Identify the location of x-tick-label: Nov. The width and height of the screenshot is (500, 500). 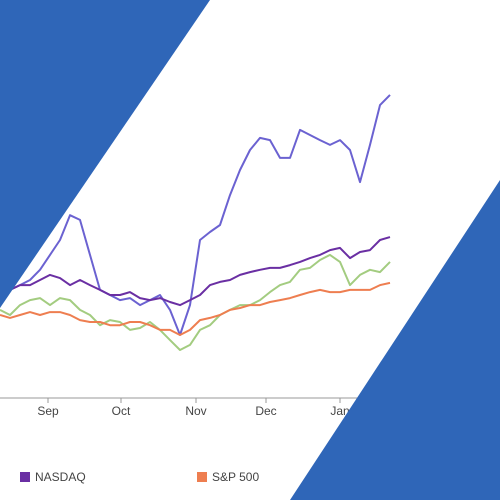
(195, 411).